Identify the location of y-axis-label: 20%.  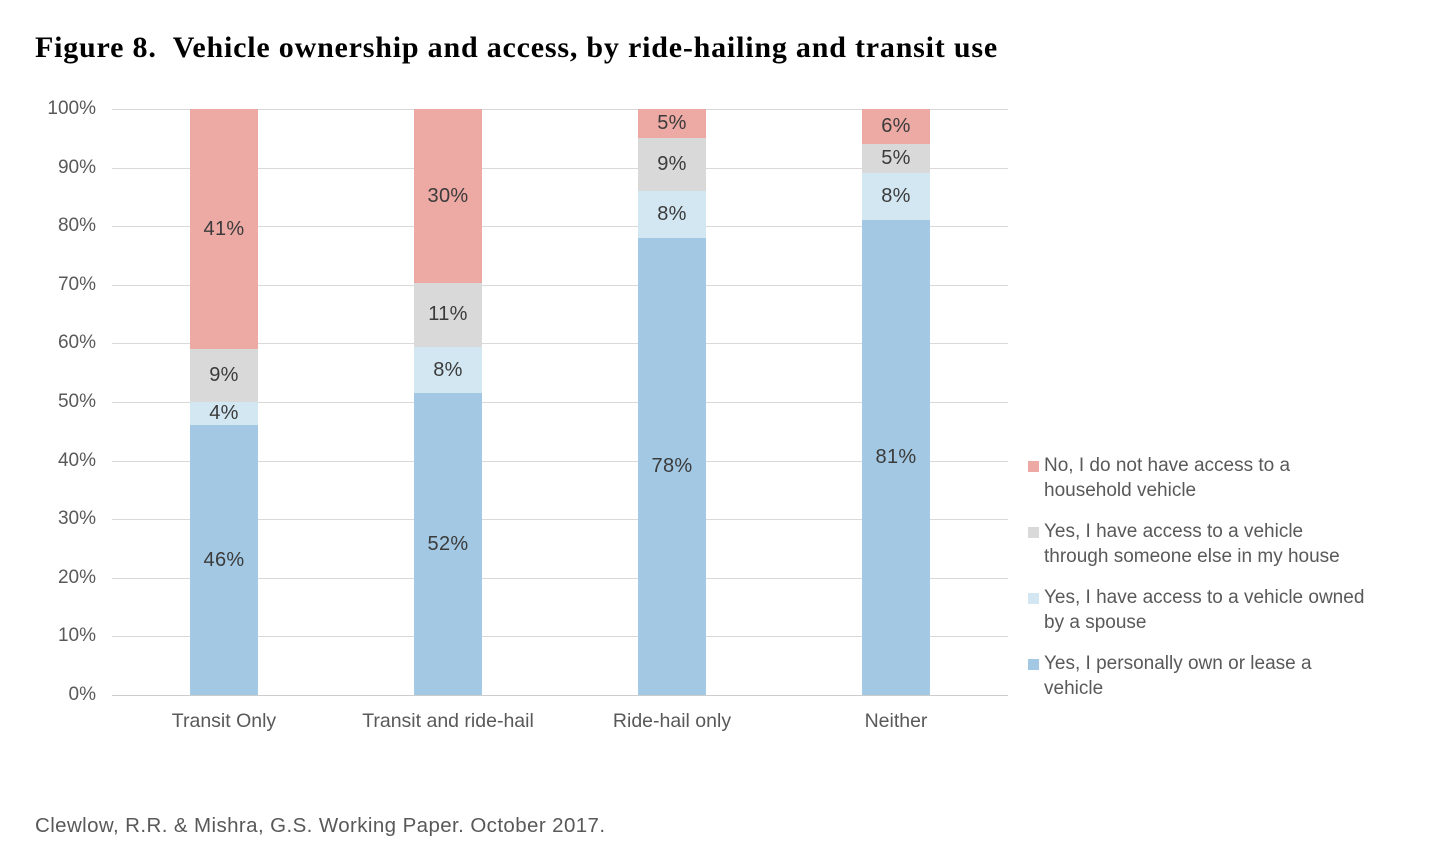
(76, 577).